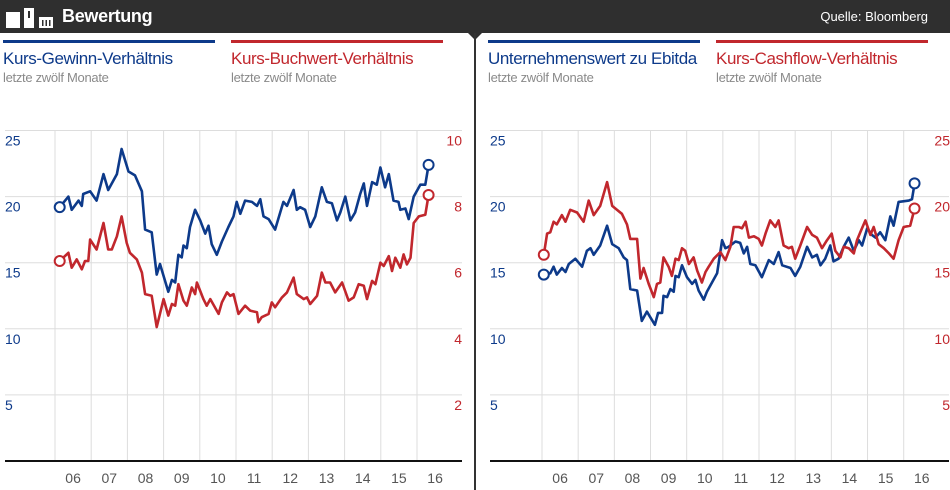 This screenshot has height=490, width=950. I want to click on legend-title: Unternehmenswert zu Ebitda, so click(592, 58).